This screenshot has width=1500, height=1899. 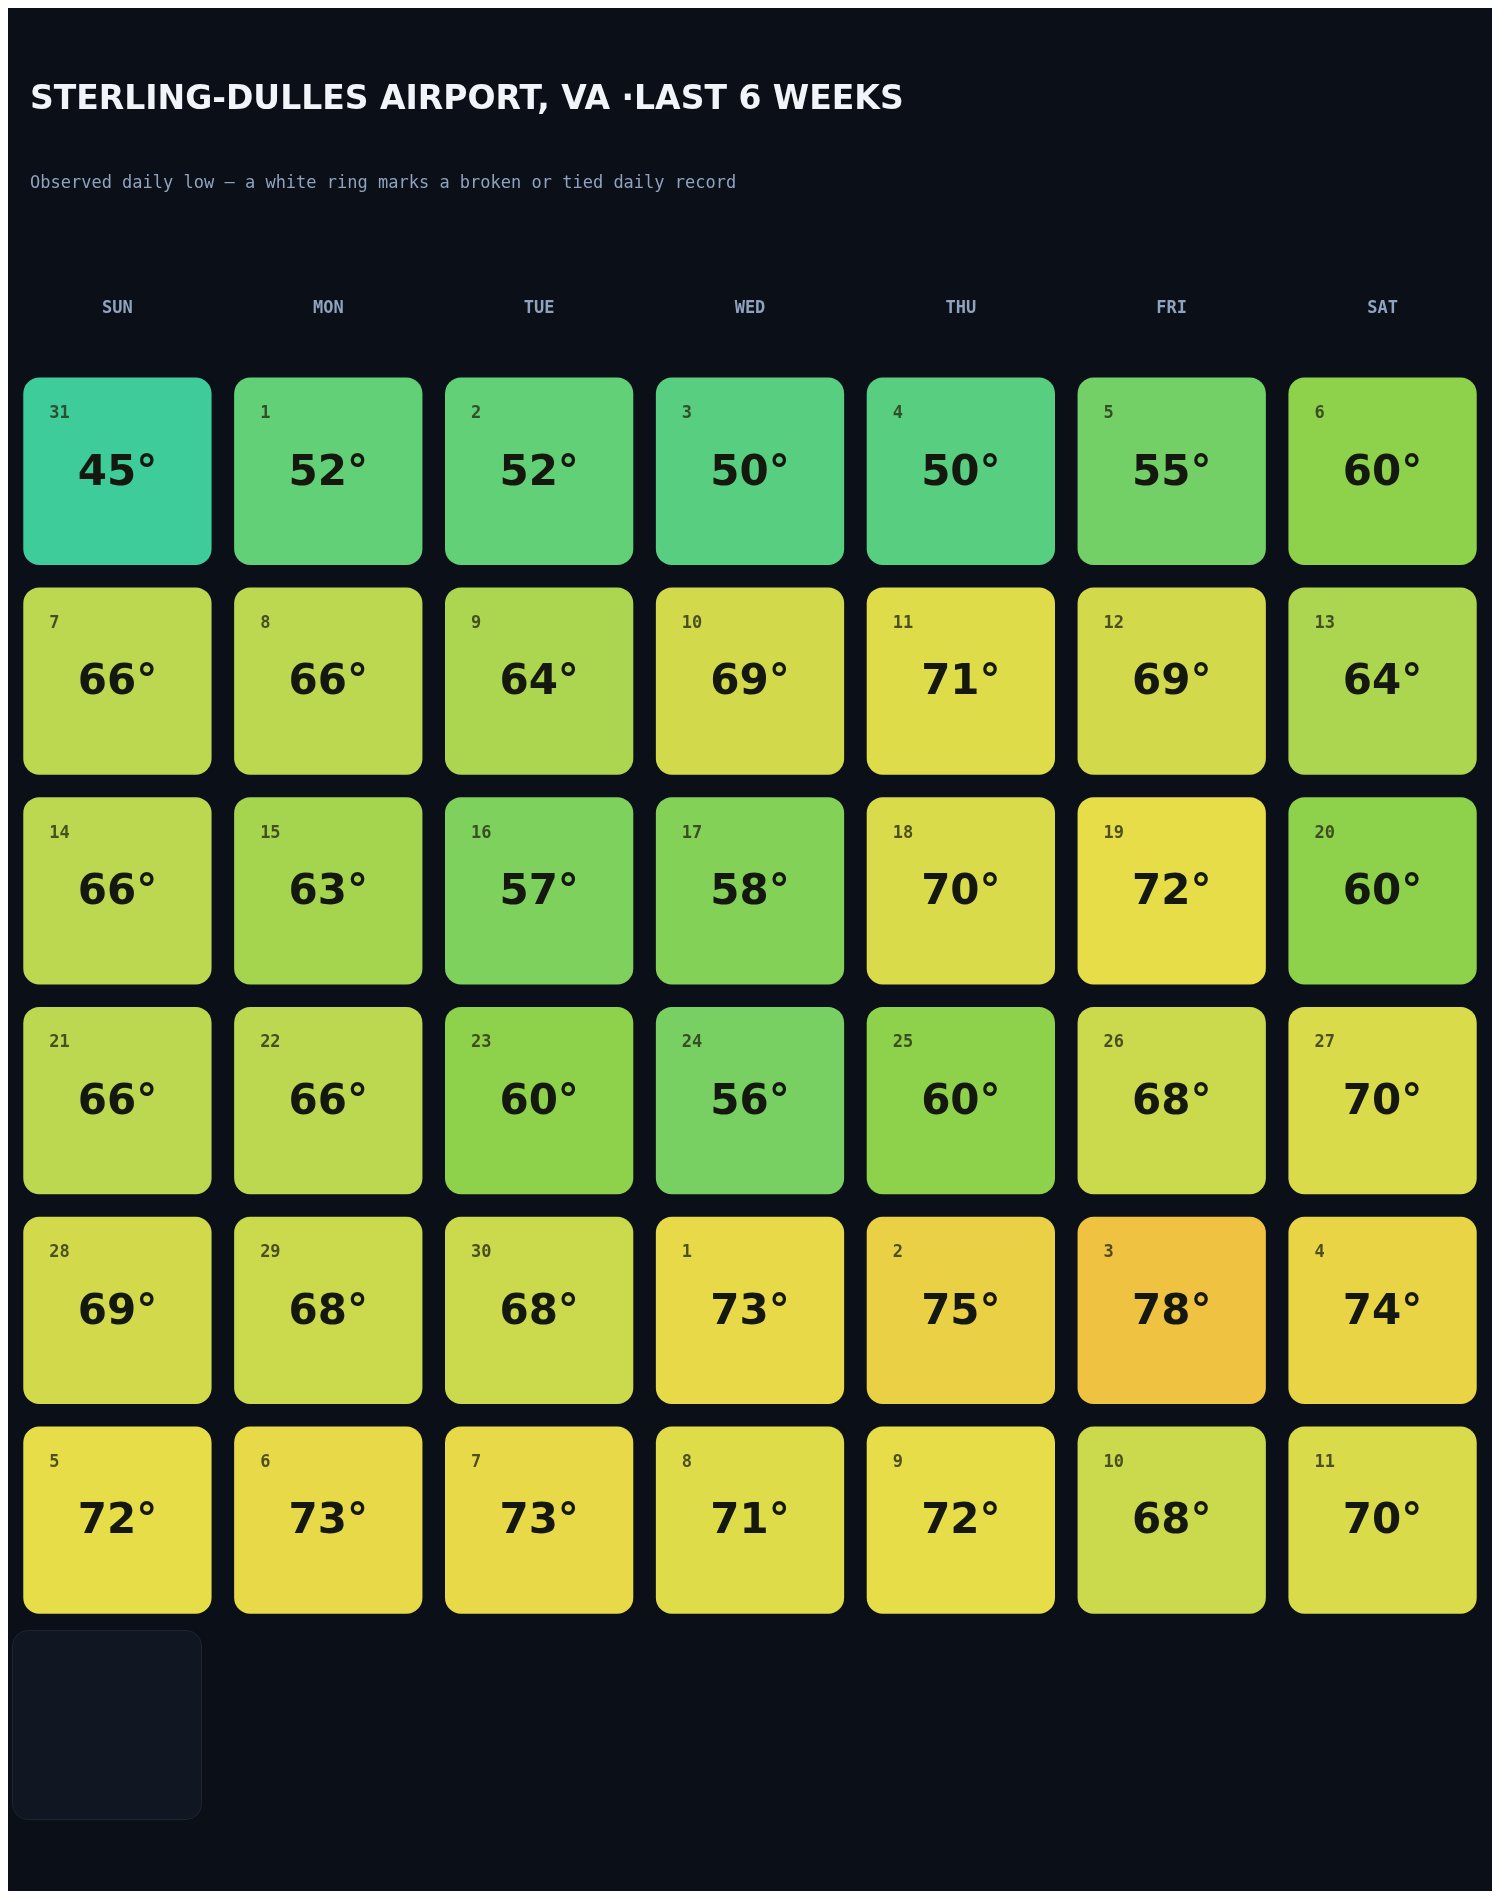 I want to click on annotation: 23, so click(x=481, y=1041).